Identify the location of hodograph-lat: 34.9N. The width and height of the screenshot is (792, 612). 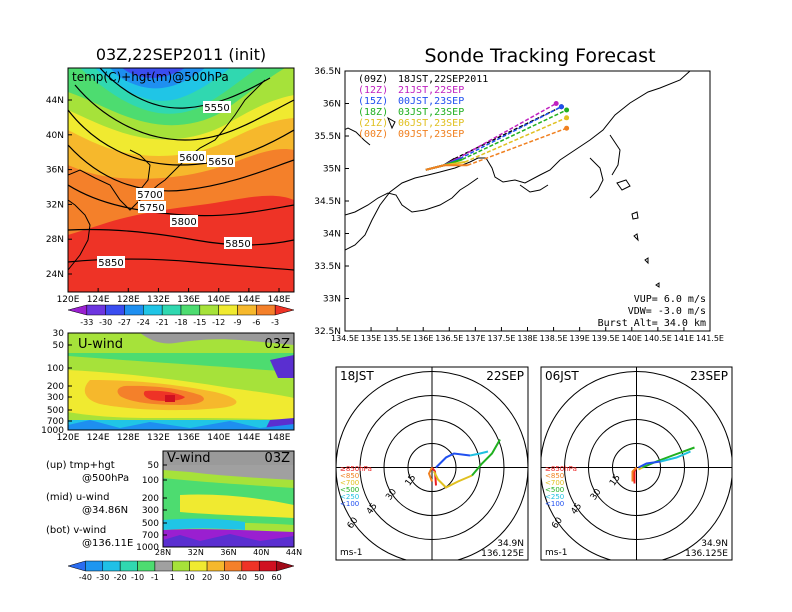
(714, 544).